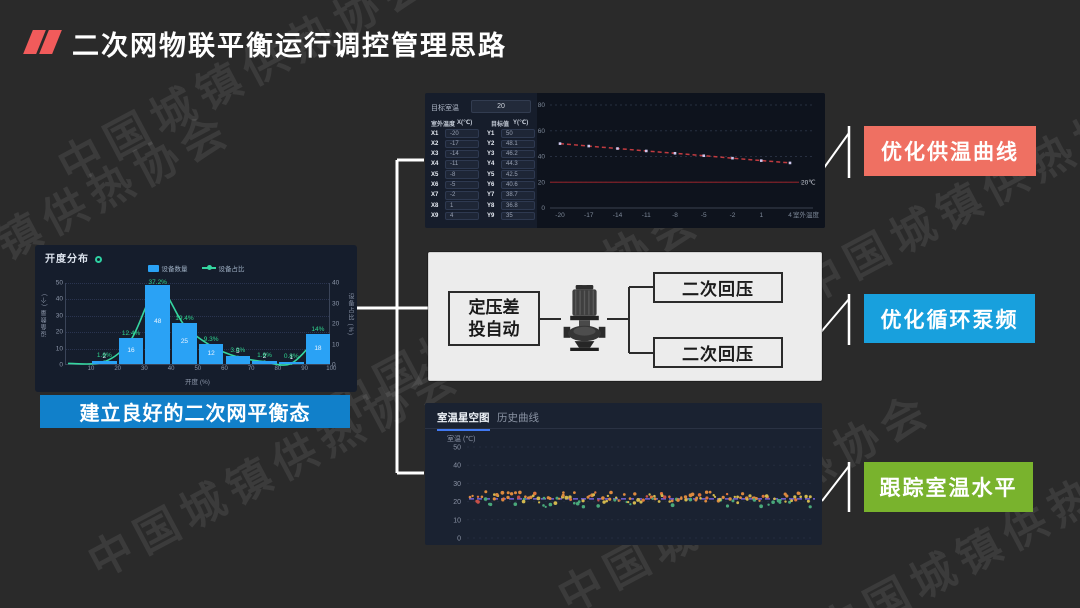  I want to click on x-value-input: -14, so click(462, 154).